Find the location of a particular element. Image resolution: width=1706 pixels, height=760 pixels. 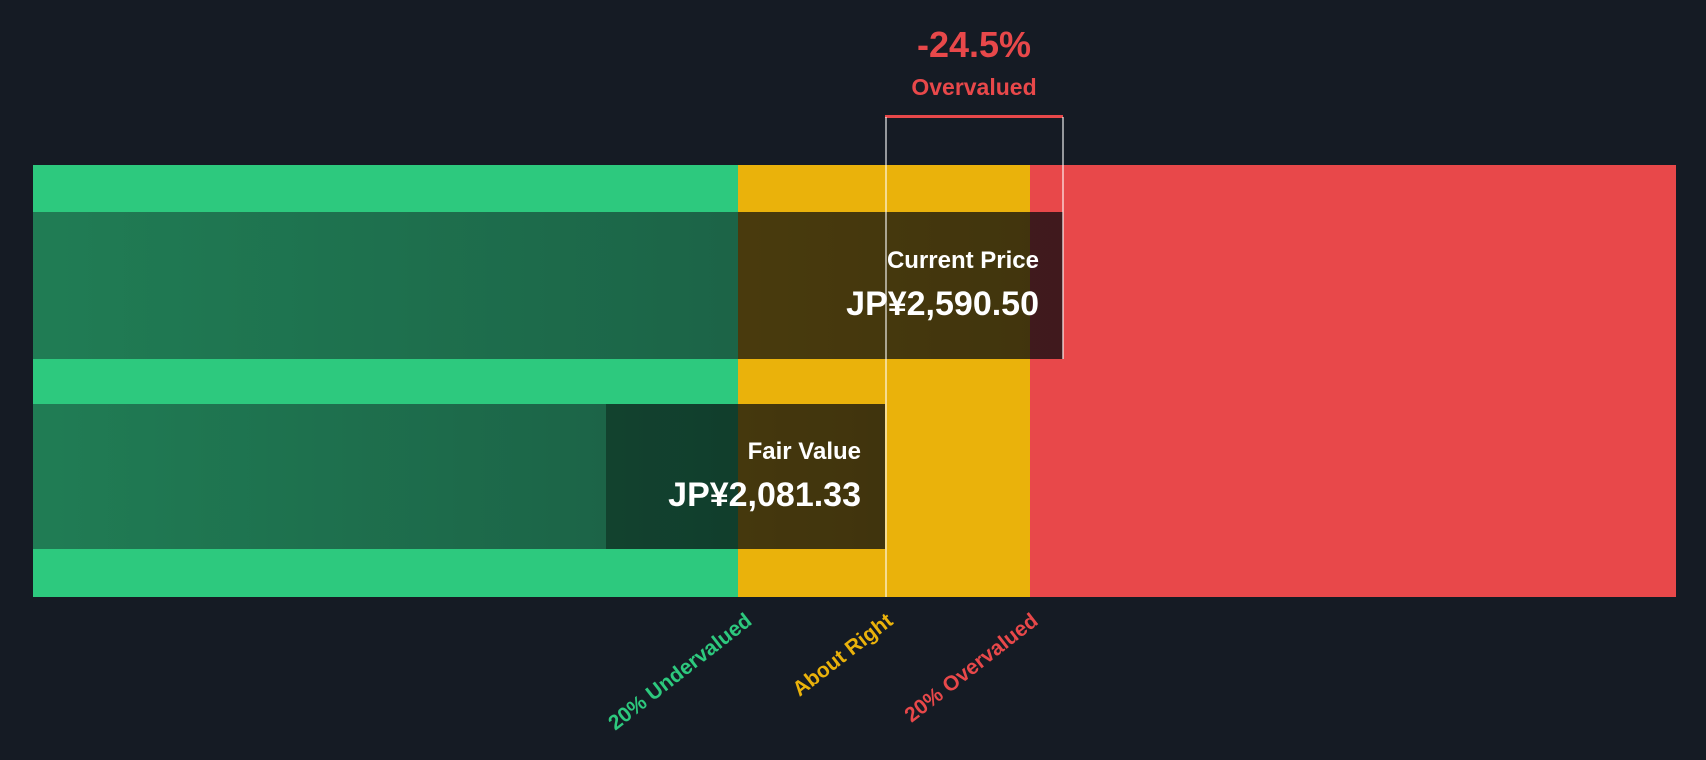

fair-value-value: JP¥2,081.33 is located at coordinates (764, 495).